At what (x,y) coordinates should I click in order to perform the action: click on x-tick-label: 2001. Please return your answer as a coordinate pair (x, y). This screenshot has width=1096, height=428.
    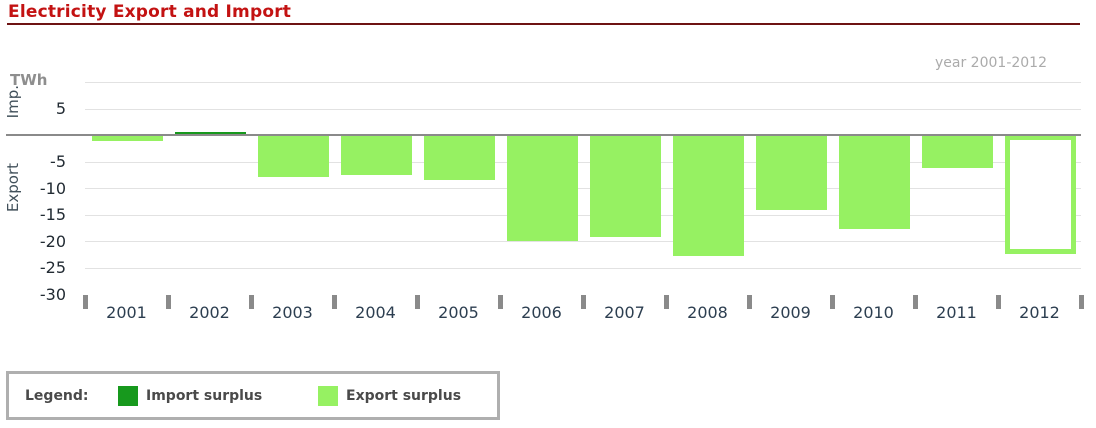
    Looking at the image, I should click on (126, 312).